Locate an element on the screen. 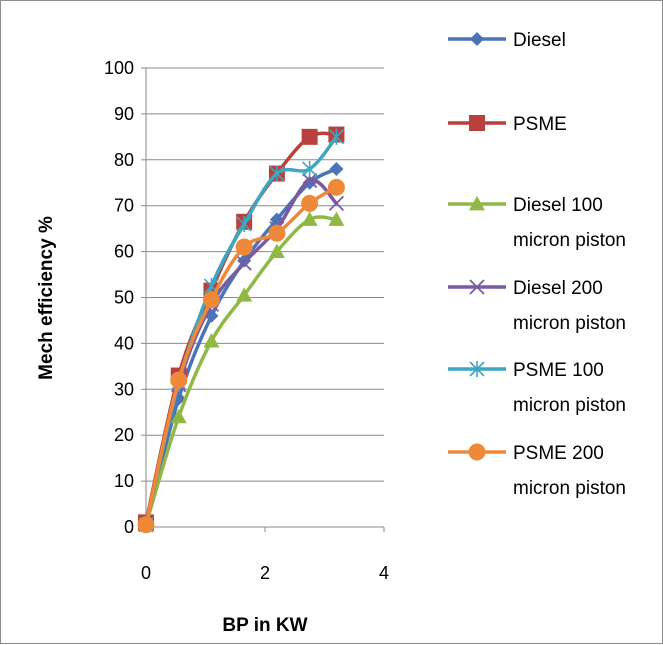 The height and width of the screenshot is (645, 663). legend-label: PSME is located at coordinates (540, 124).